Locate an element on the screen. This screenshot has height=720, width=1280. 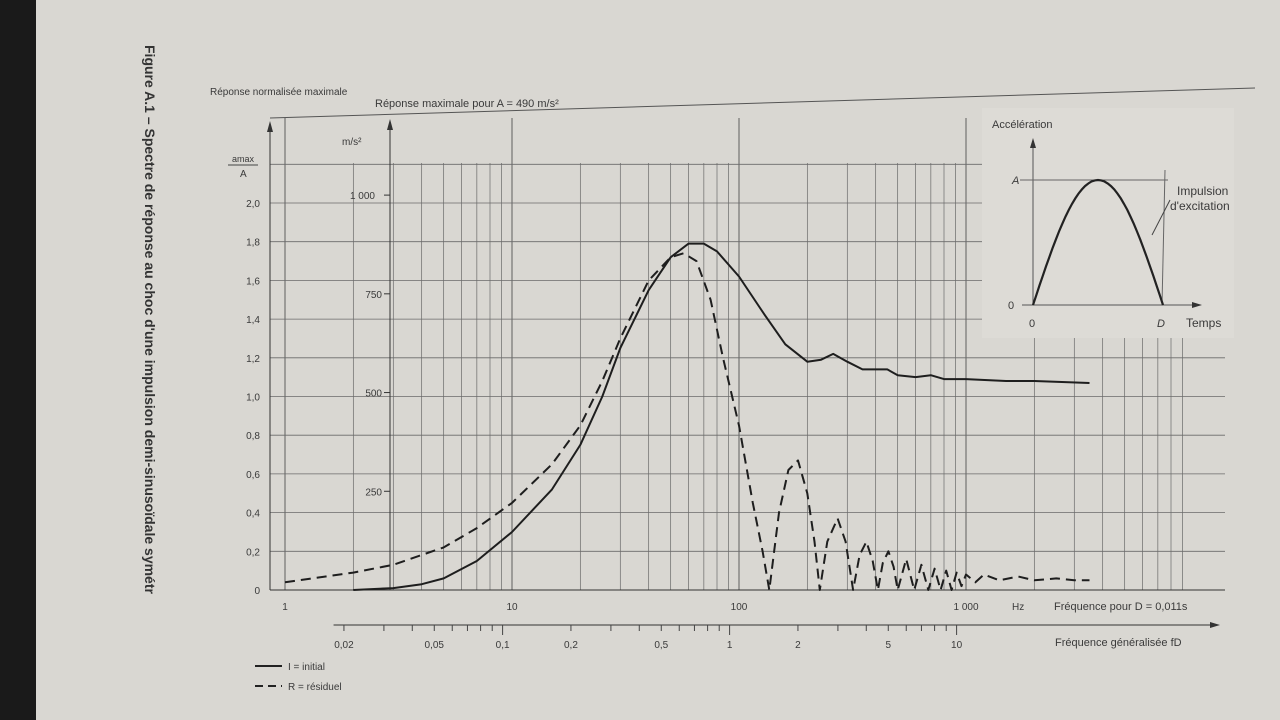
inset-background is located at coordinates (1108, 223).